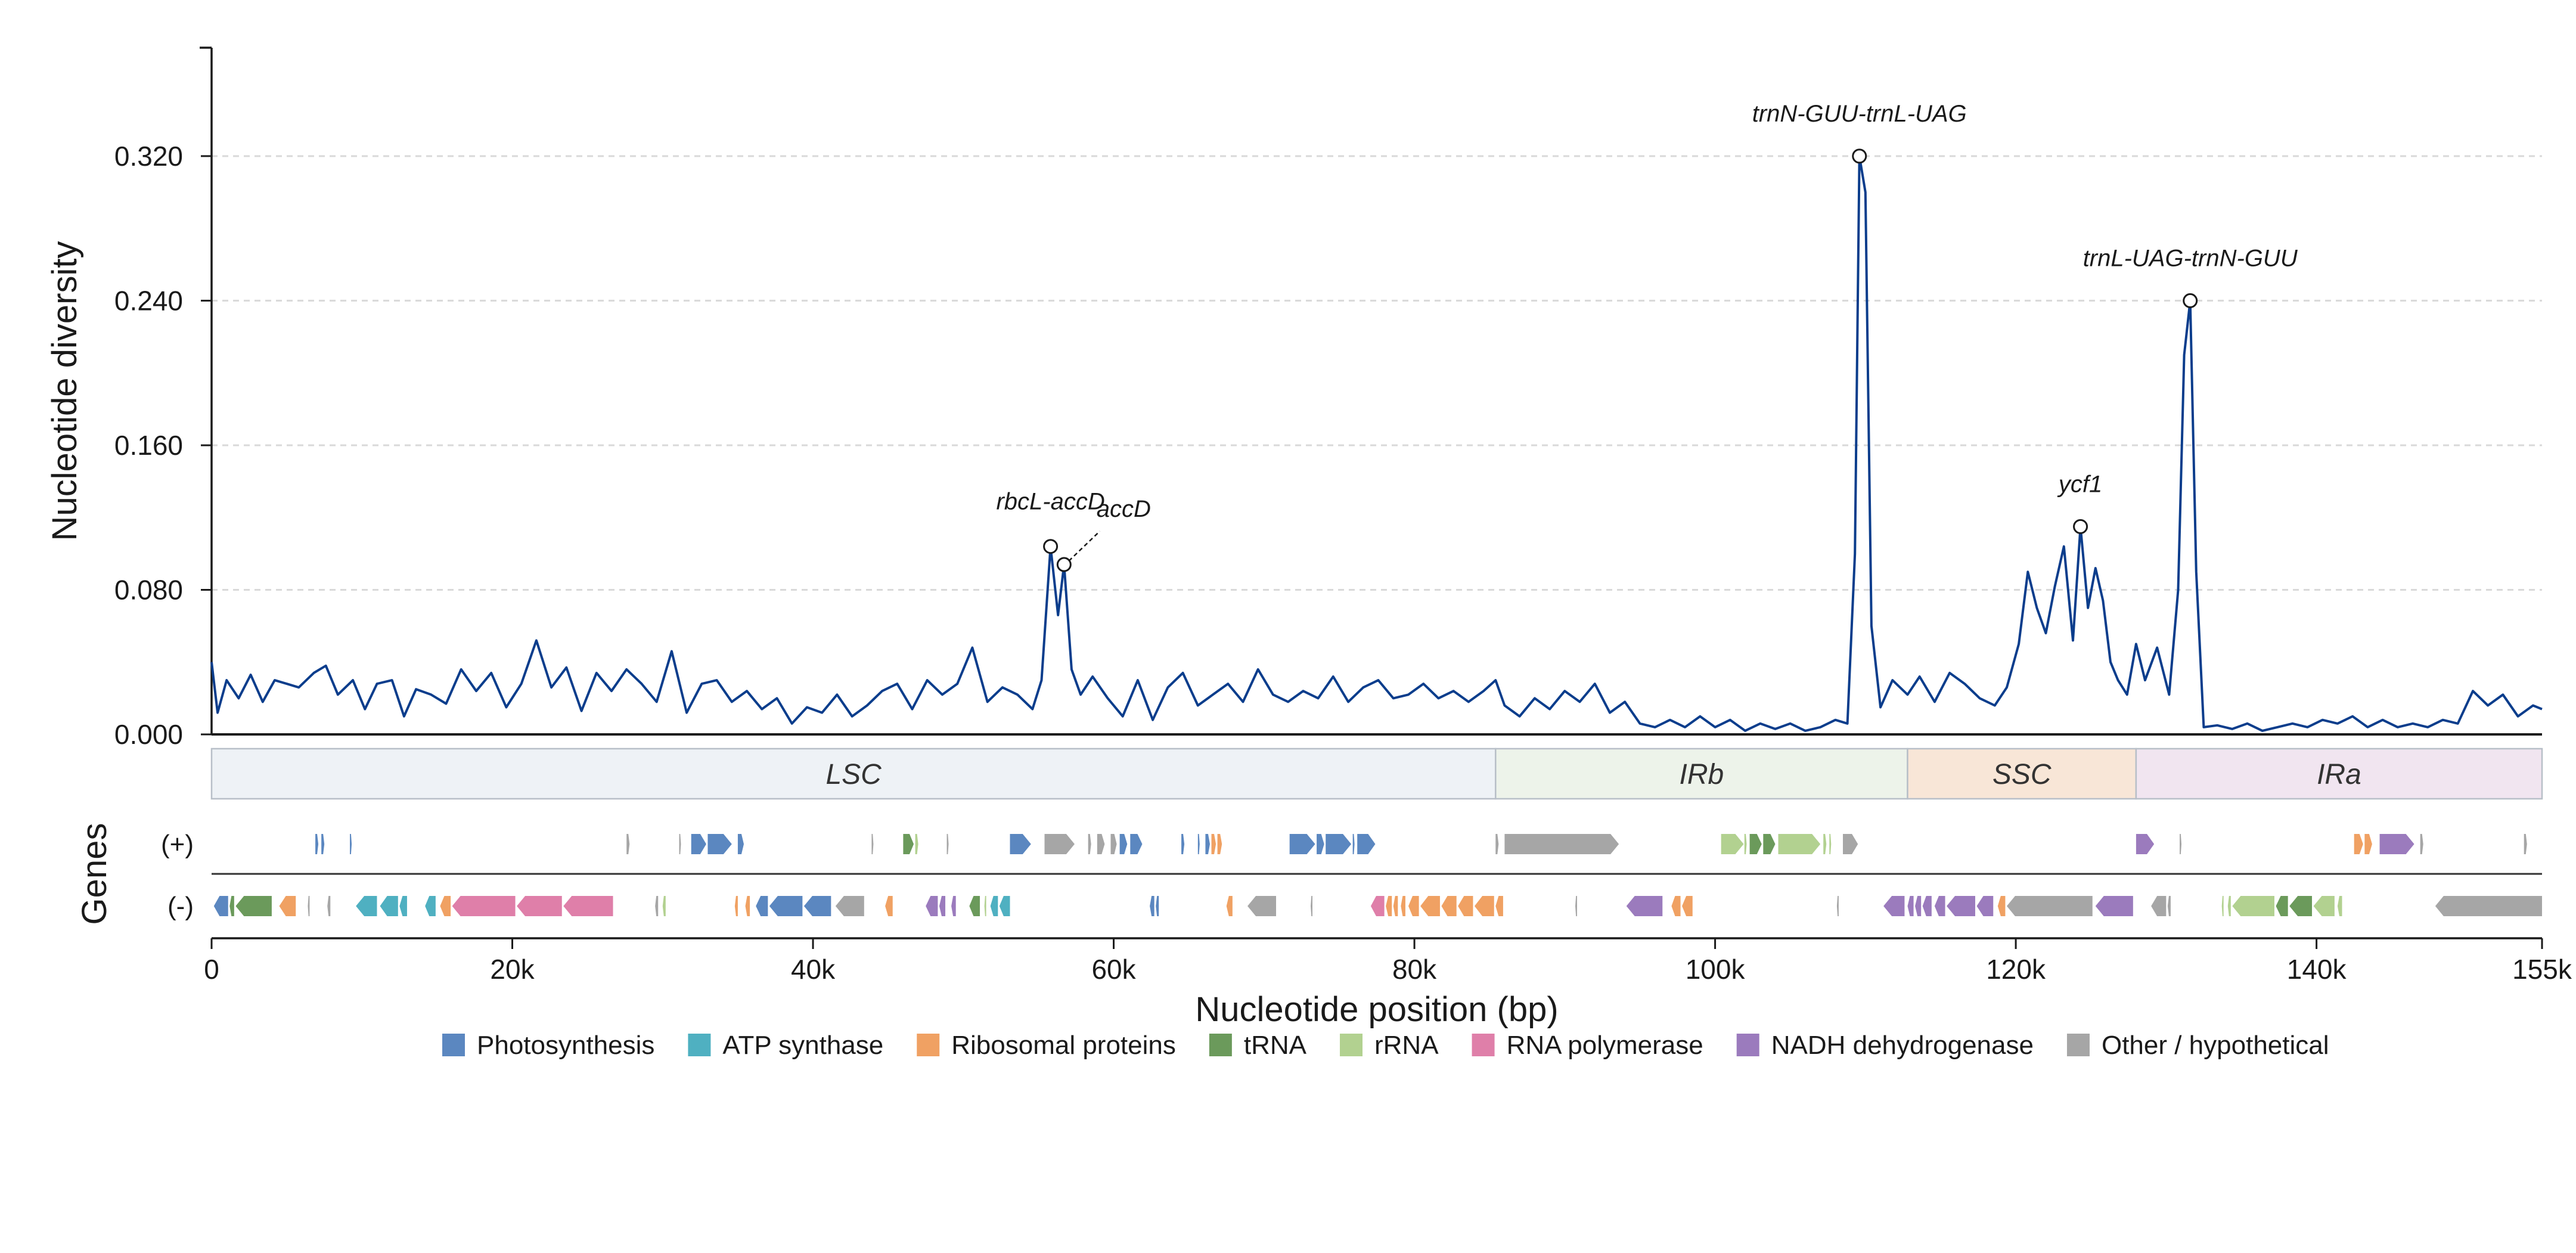 This screenshot has width=2576, height=1253. Describe the element at coordinates (149, 589) in the screenshot. I see `y-tick-label: 0.080` at that location.